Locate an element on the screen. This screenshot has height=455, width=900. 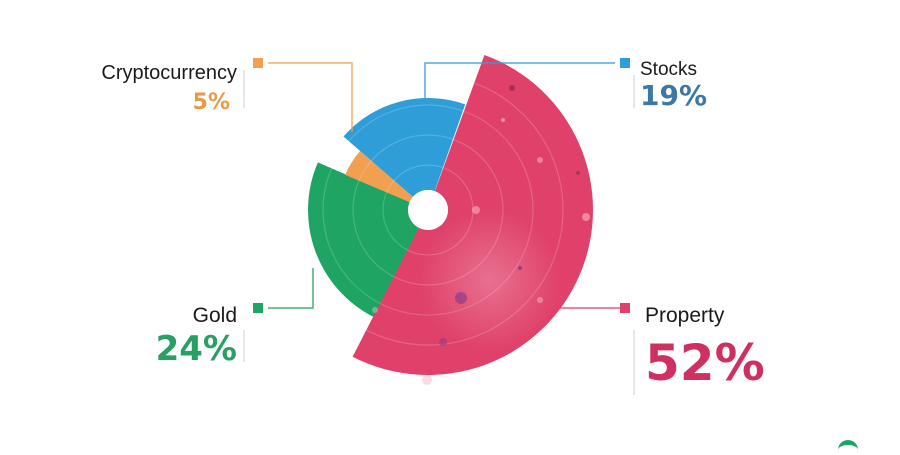
callout-line-stocks is located at coordinates (519, 81).